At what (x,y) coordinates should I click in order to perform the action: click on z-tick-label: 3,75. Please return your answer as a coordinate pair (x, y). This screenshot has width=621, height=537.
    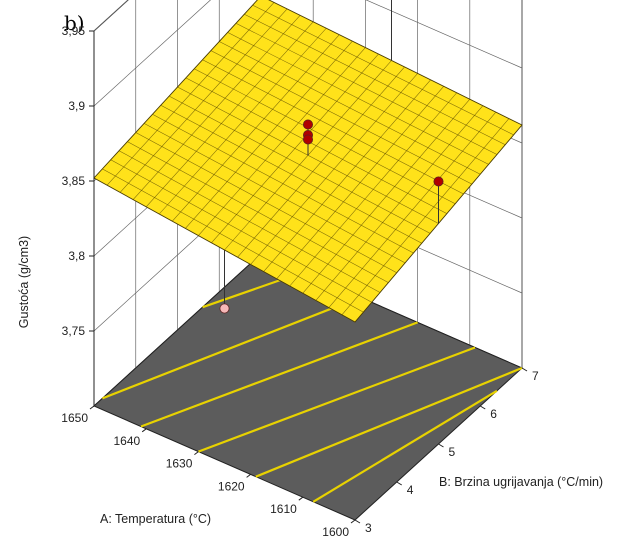
    Looking at the image, I should click on (74, 331).